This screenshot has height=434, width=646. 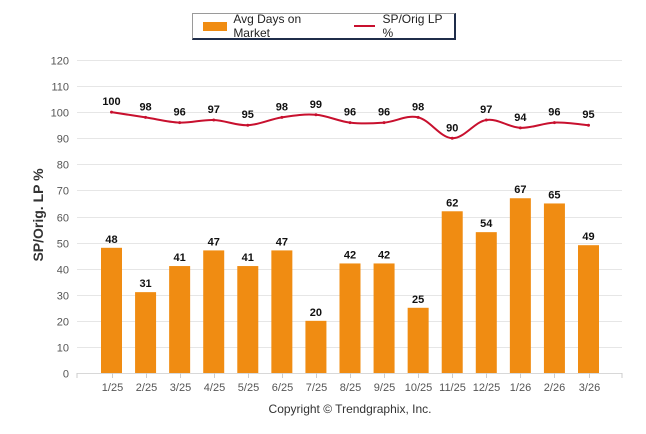 I want to click on x-tick-label: 9/25, so click(x=384, y=388).